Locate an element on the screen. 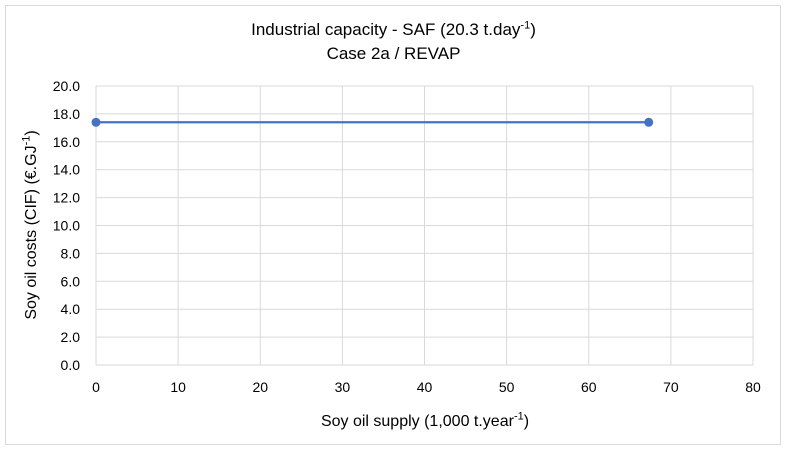 This screenshot has height=452, width=787. y-tick-label: 20.0 is located at coordinates (66, 86).